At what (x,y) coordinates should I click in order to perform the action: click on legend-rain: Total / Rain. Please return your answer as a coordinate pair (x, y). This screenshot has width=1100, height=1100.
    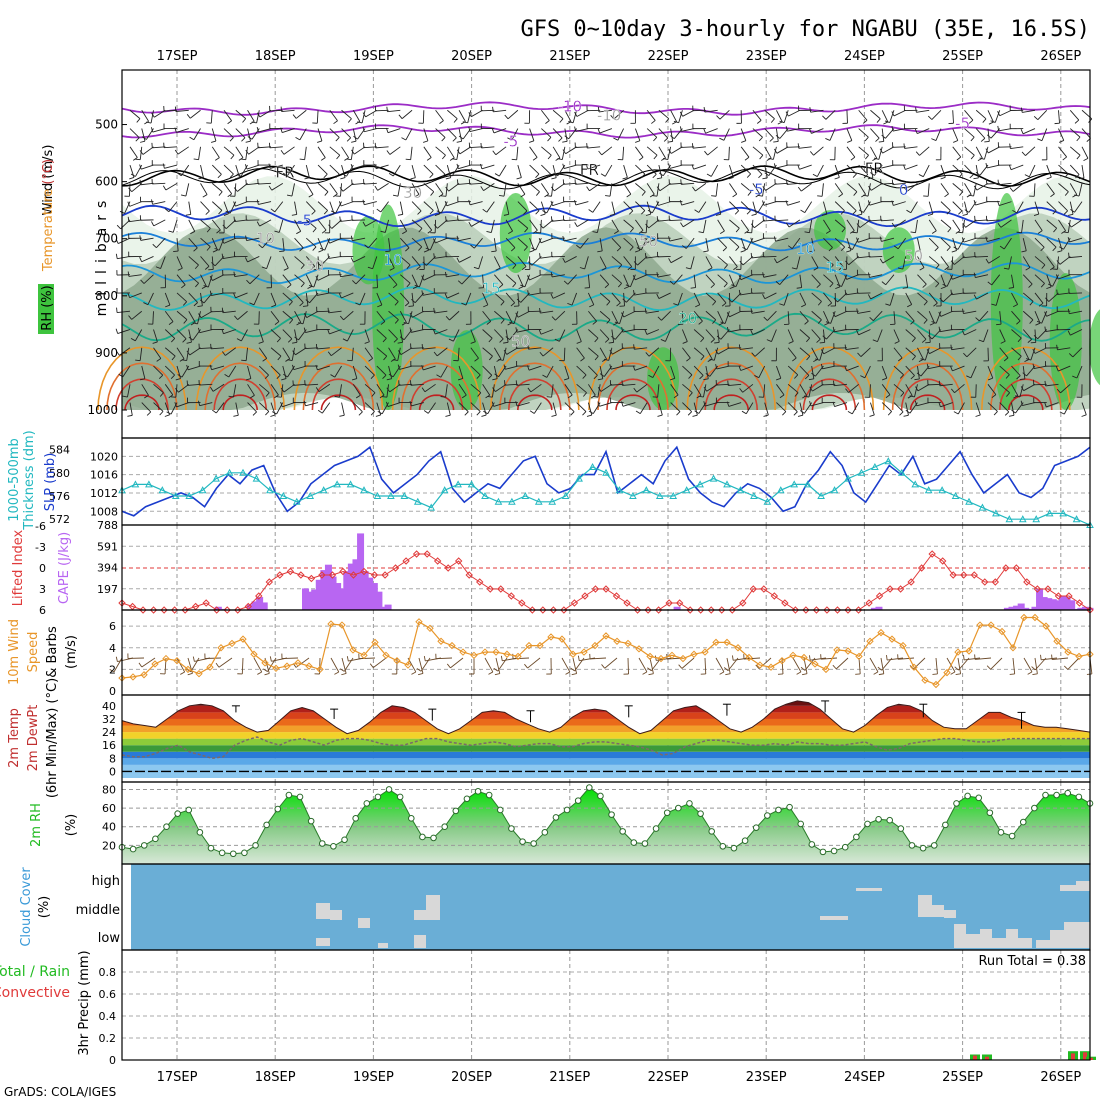
    Looking at the image, I should click on (35, 972).